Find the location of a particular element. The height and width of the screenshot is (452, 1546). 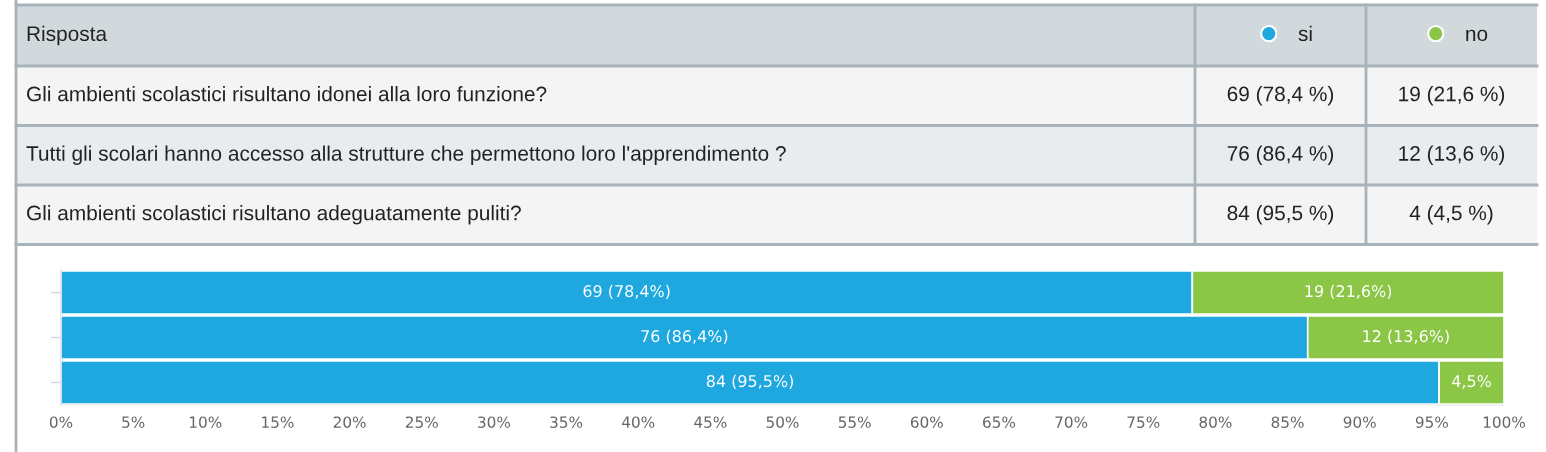

data-label: 76 (86,4%) is located at coordinates (684, 337).